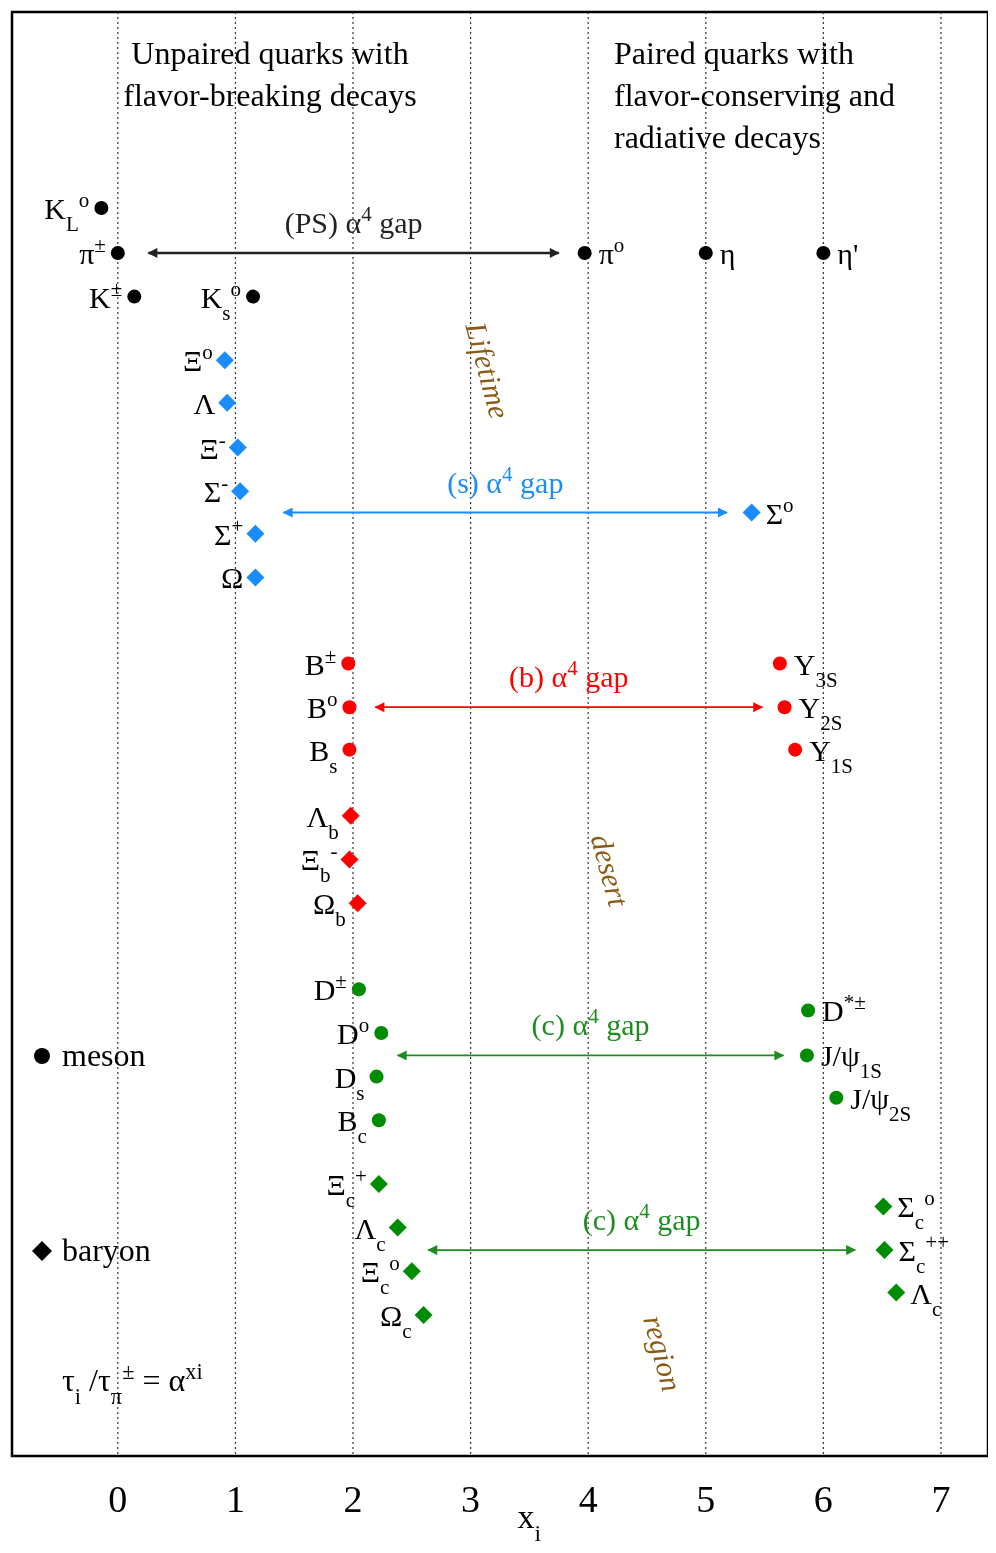 This screenshot has height=1553, width=996. I want to click on annotation: Σ$^{-}$, so click(216, 490).